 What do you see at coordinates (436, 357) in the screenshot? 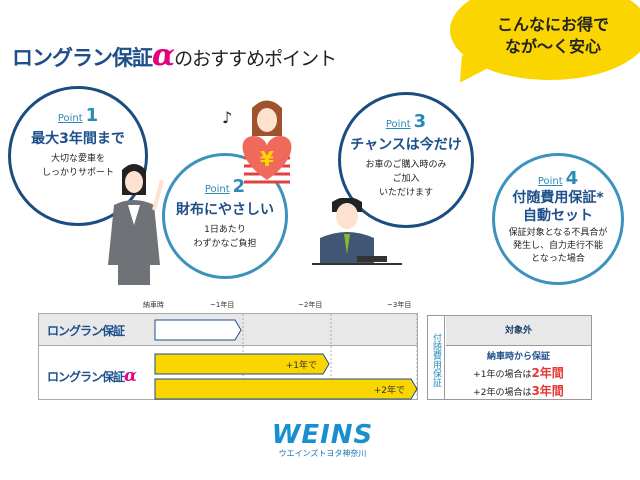
I see `vertical-label: 付随費用保証` at bounding box center [436, 357].